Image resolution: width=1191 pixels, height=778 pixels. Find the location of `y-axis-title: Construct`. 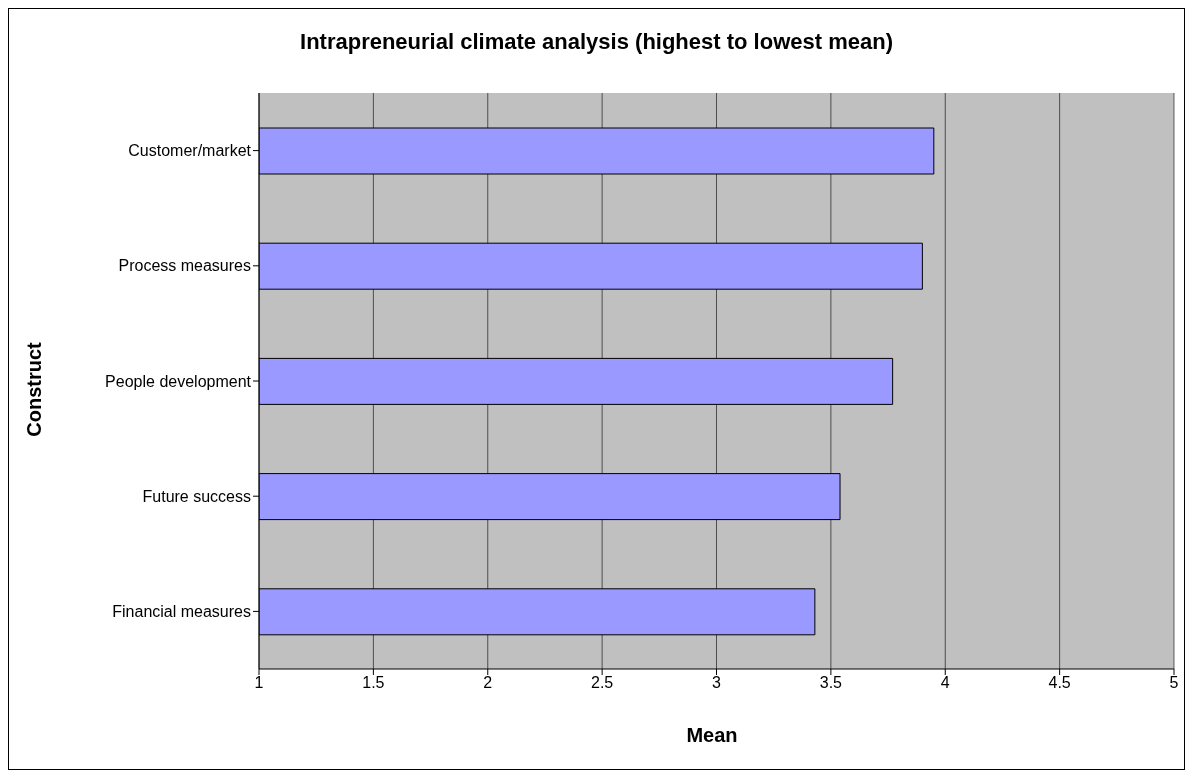

y-axis-title: Construct is located at coordinates (34, 389).